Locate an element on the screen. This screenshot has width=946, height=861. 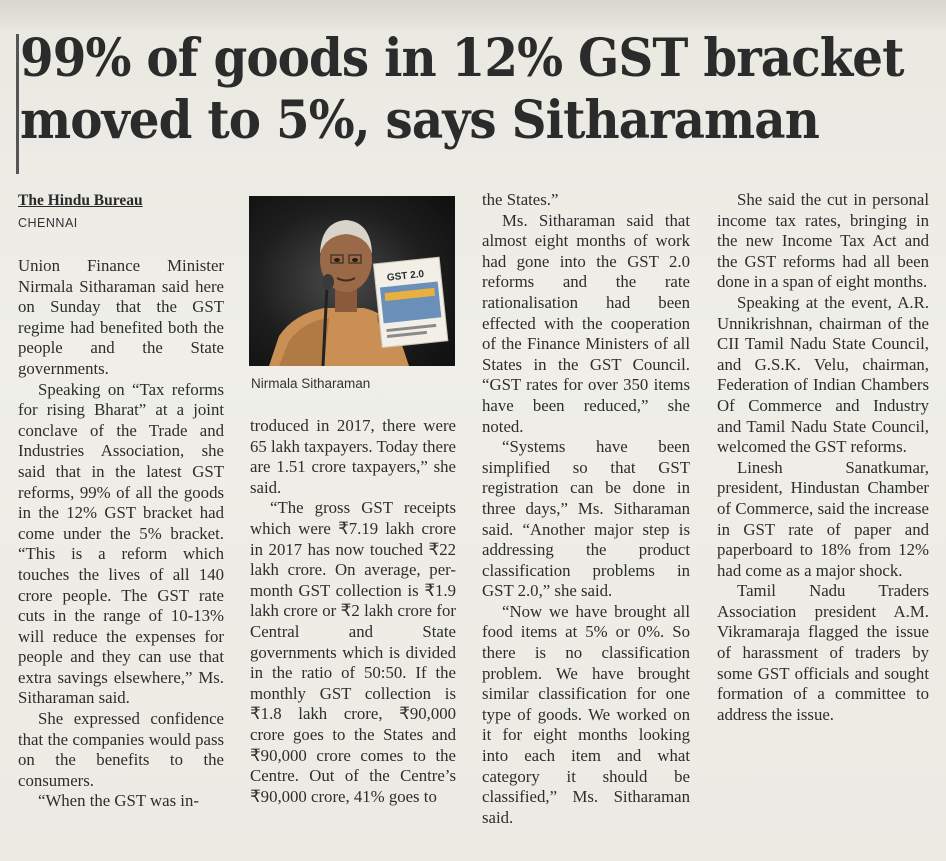
byline: The Hindu Bureau is located at coordinates (80, 200).